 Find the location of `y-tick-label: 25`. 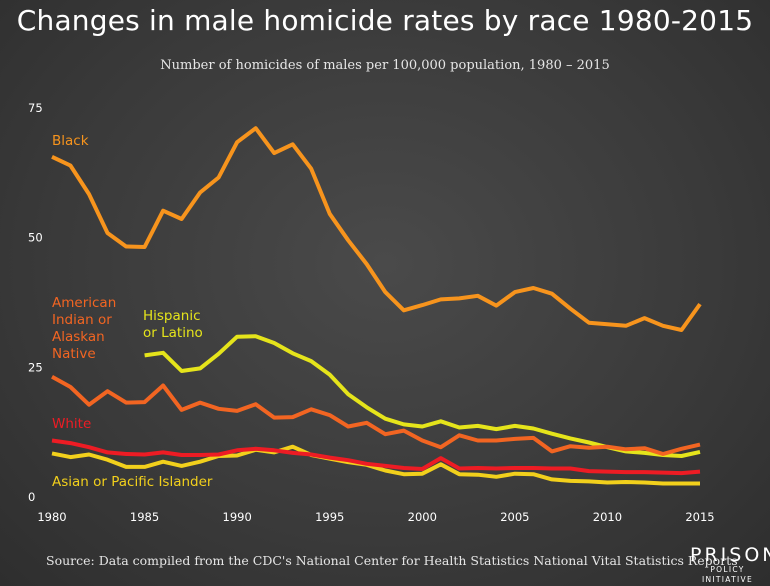

y-tick-label: 25 is located at coordinates (35, 367).